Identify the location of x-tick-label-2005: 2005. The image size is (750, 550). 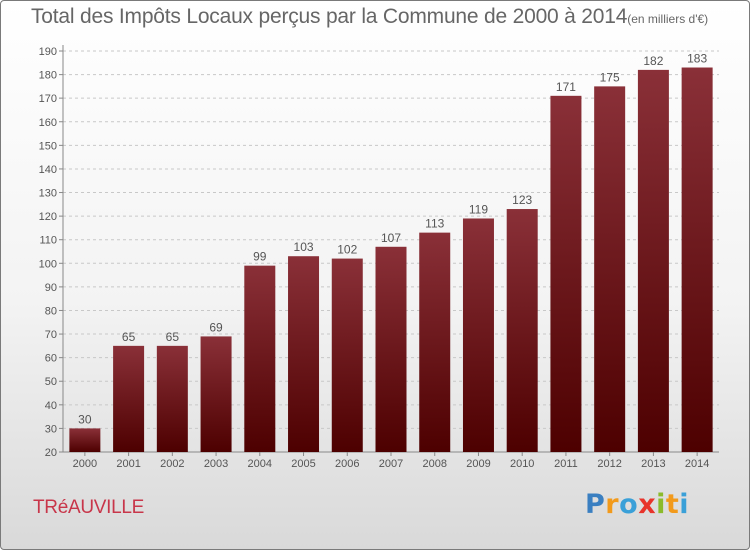
(303, 464).